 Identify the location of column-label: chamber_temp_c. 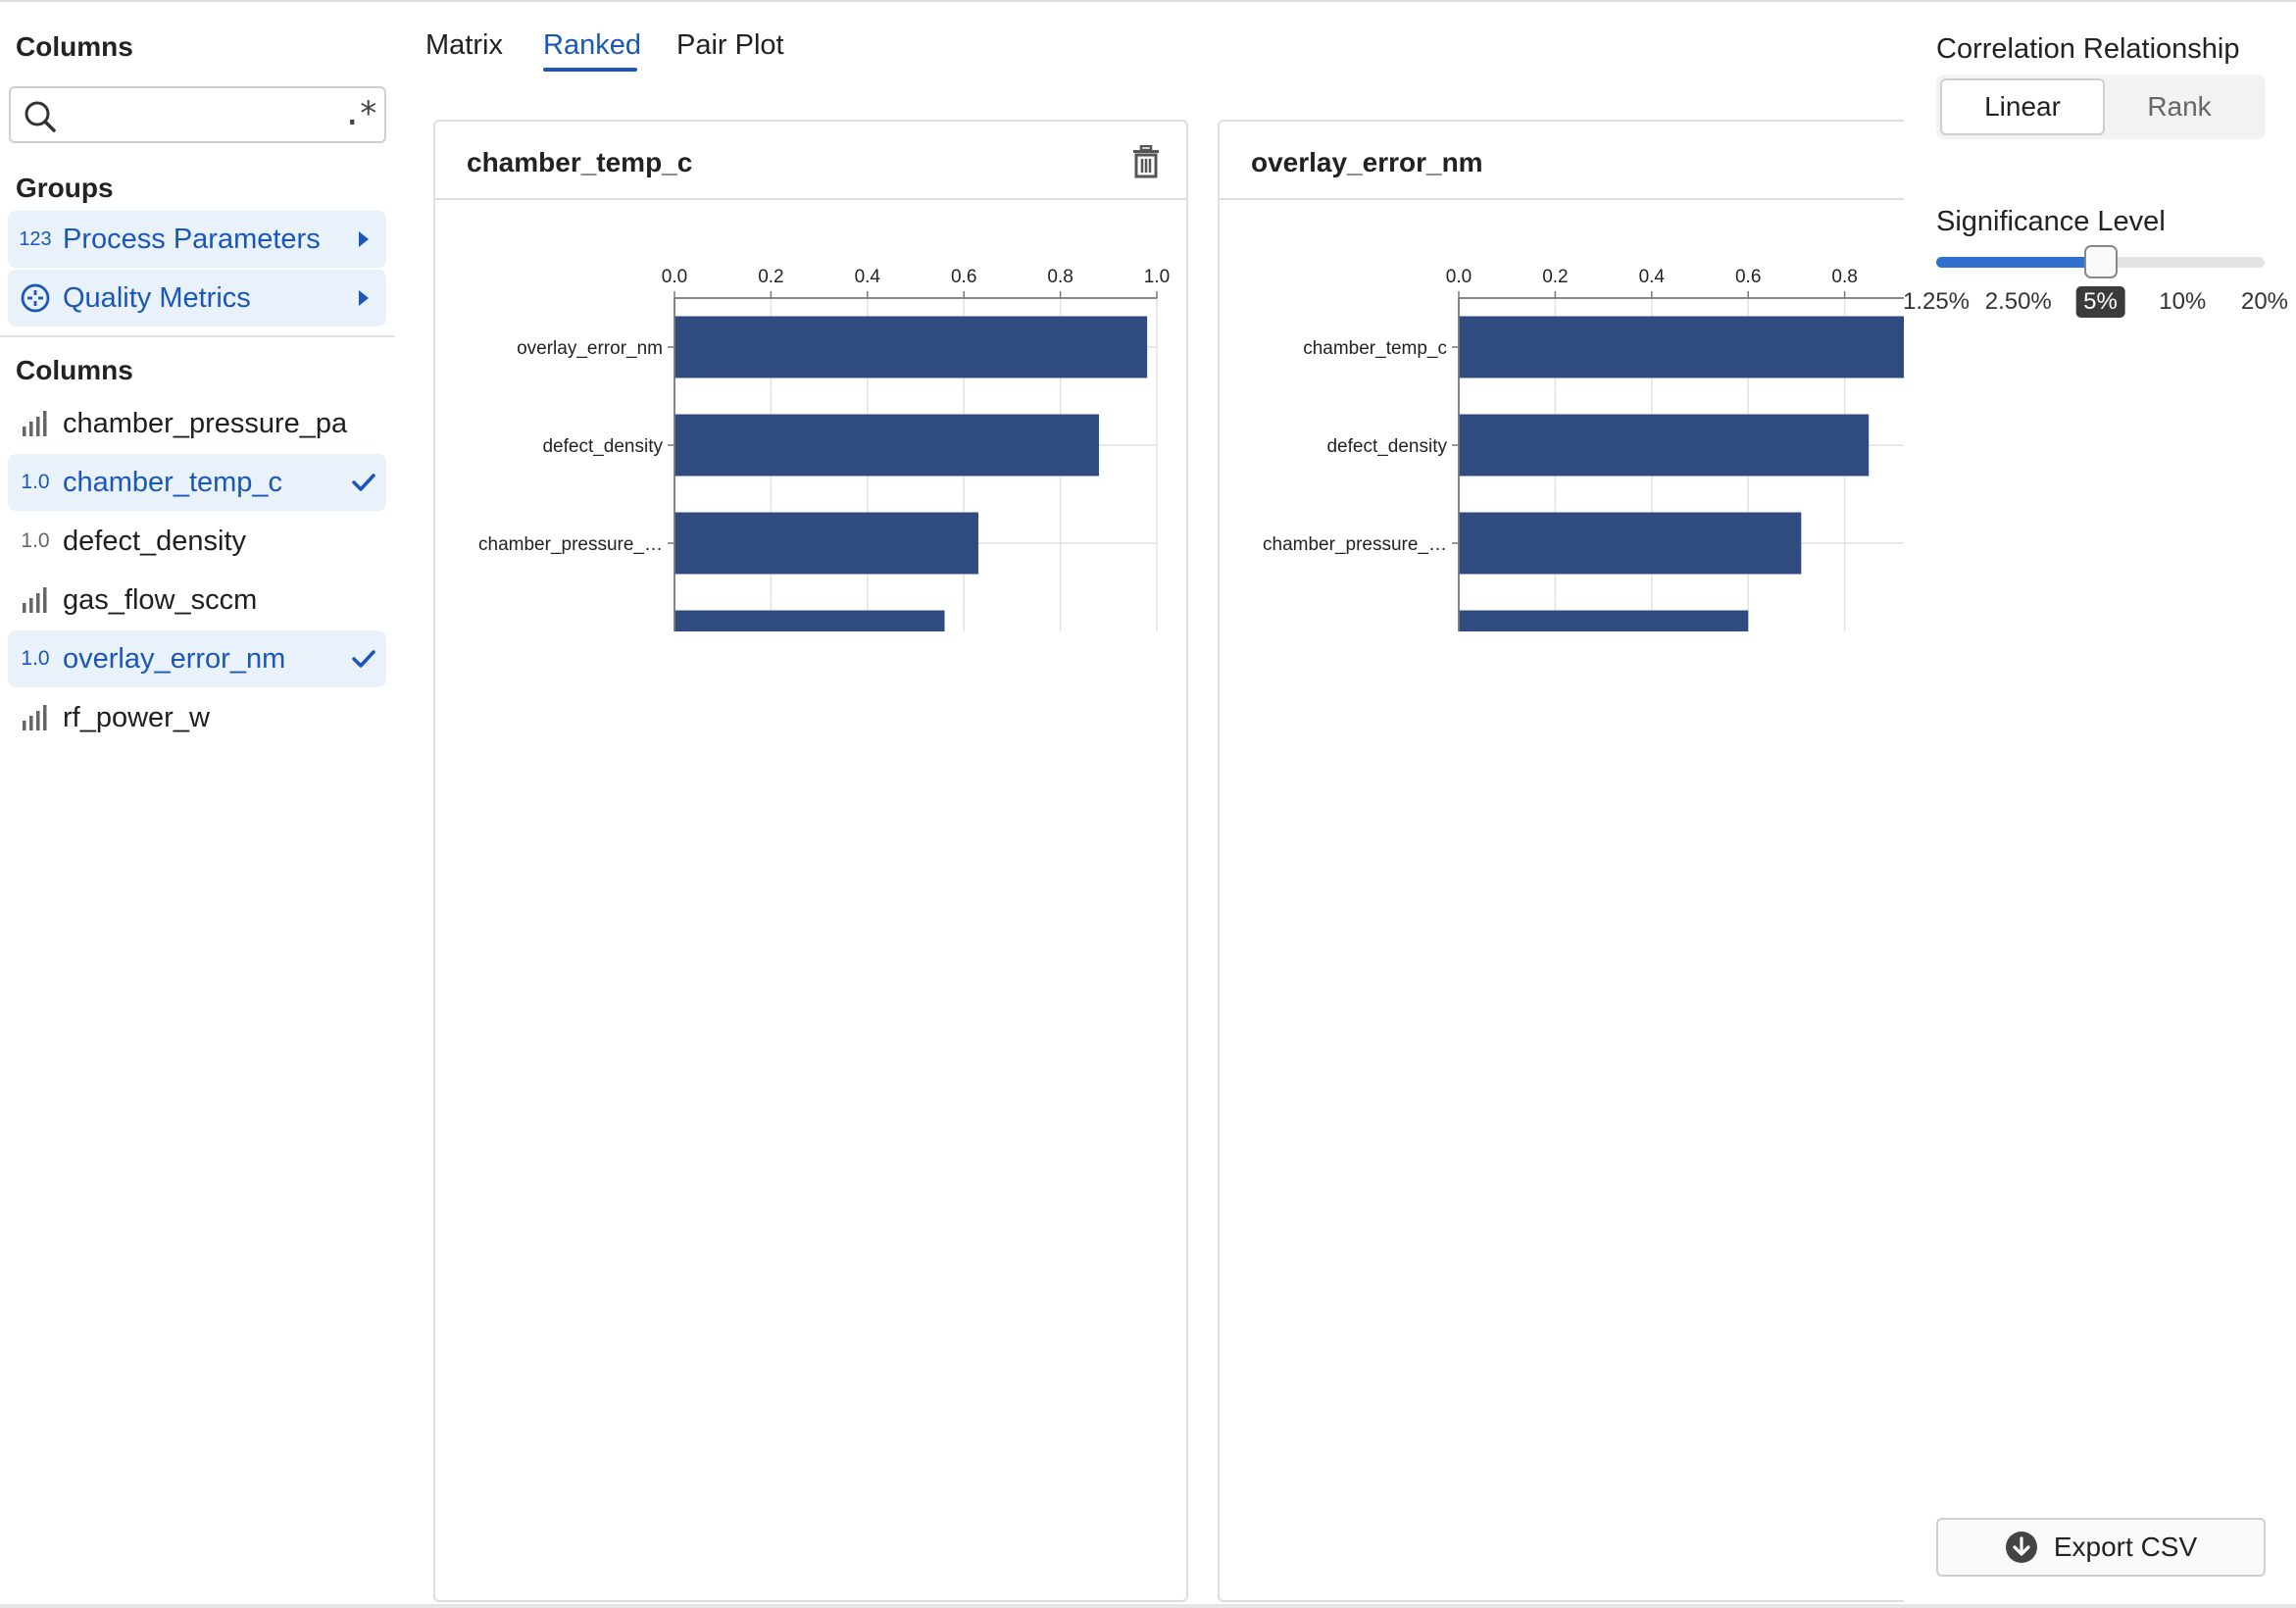
(173, 482).